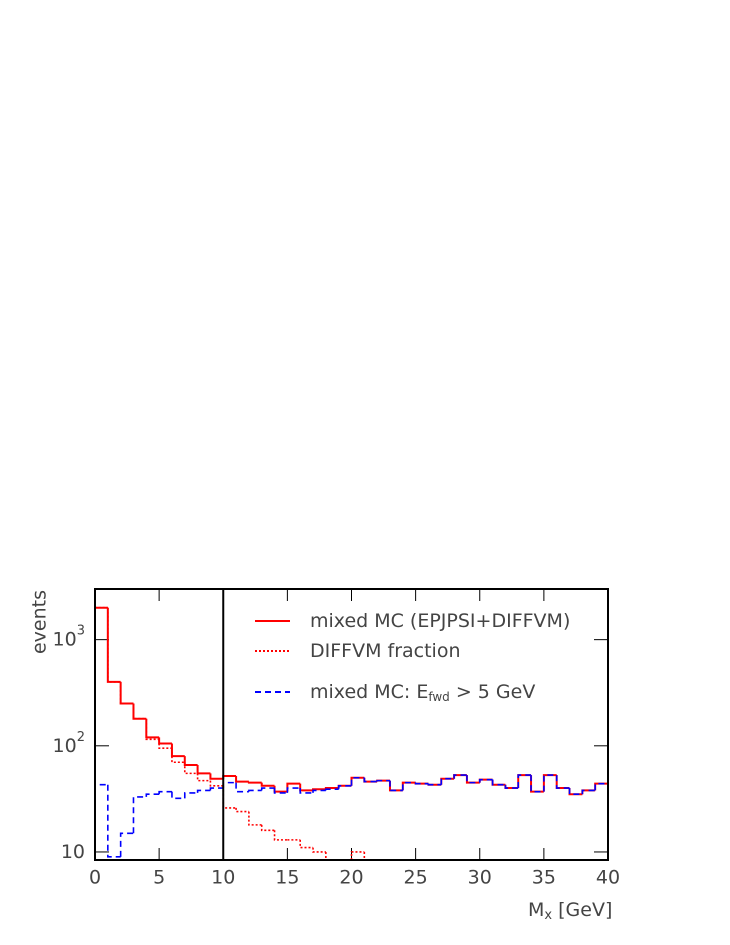 The image size is (730, 945). What do you see at coordinates (369, 692) in the screenshot?
I see `legend-name: mixed MC: E` at bounding box center [369, 692].